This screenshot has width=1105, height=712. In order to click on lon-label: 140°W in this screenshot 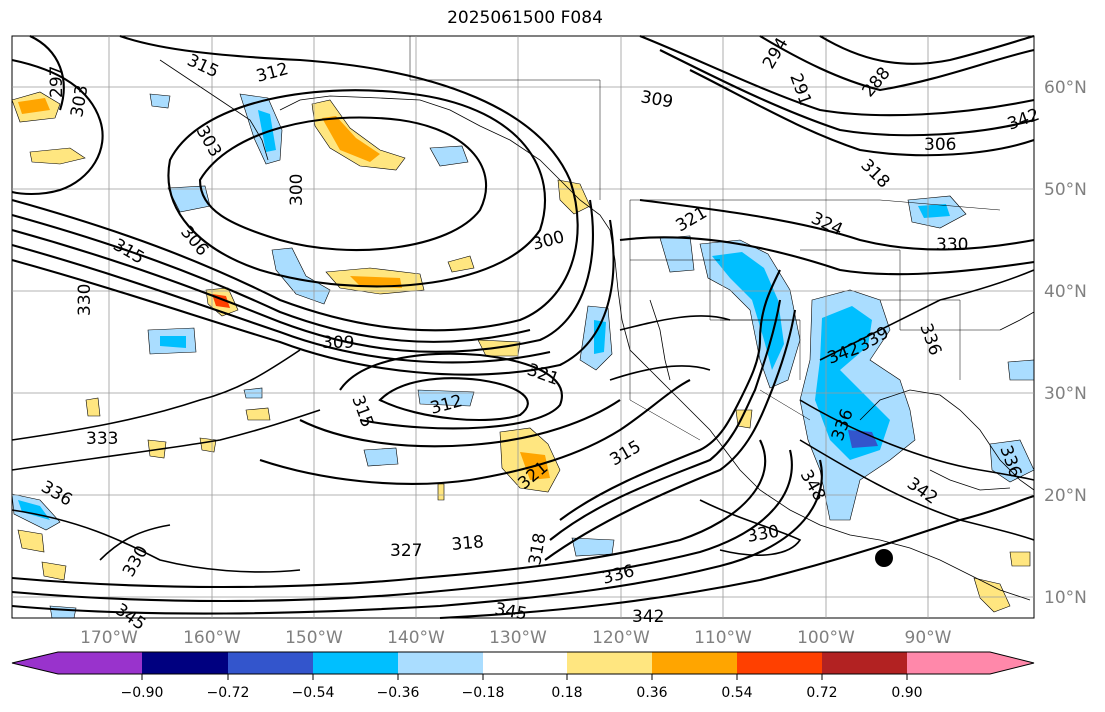, I will do `click(416, 638)`.